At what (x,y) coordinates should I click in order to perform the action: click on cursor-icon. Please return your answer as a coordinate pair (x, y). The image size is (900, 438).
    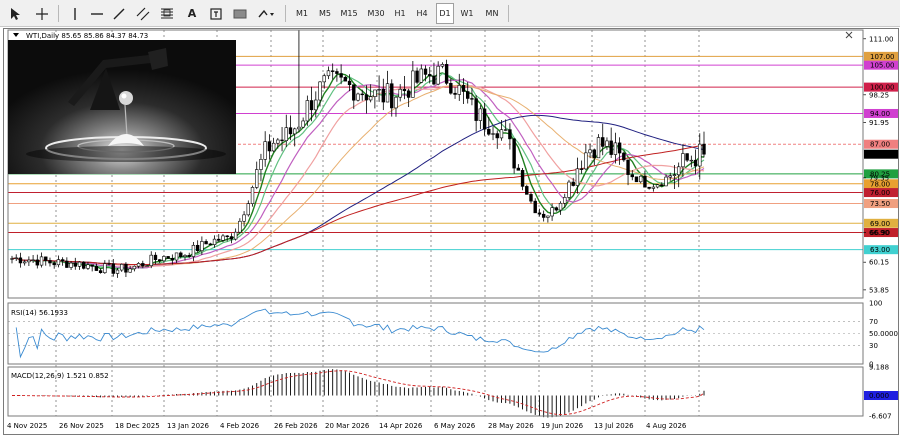
    Looking at the image, I should click on (16, 13).